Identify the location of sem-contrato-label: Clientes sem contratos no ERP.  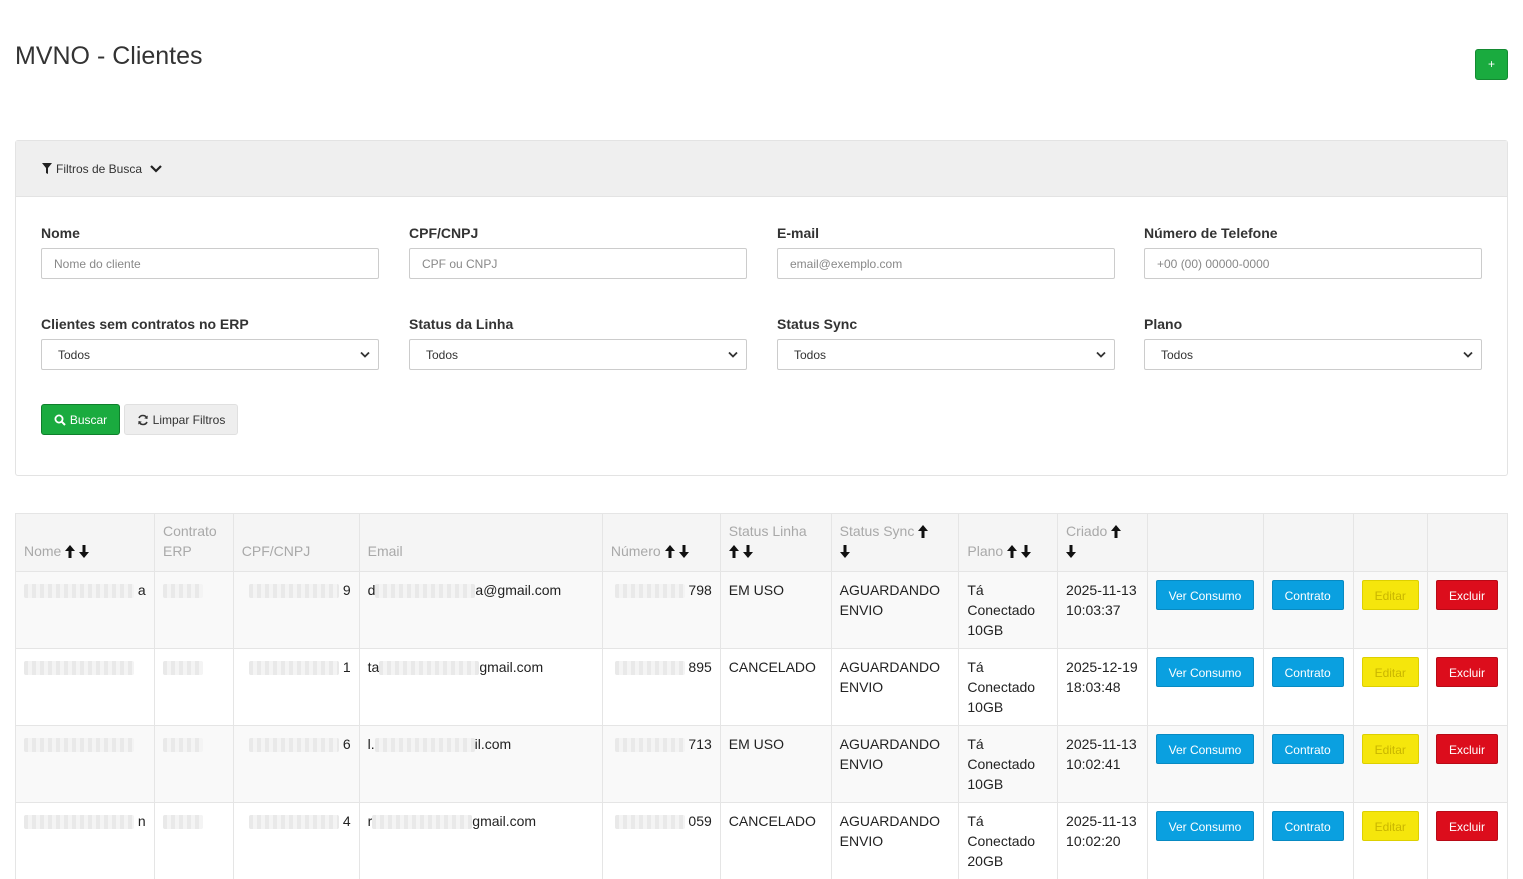
(145, 324).